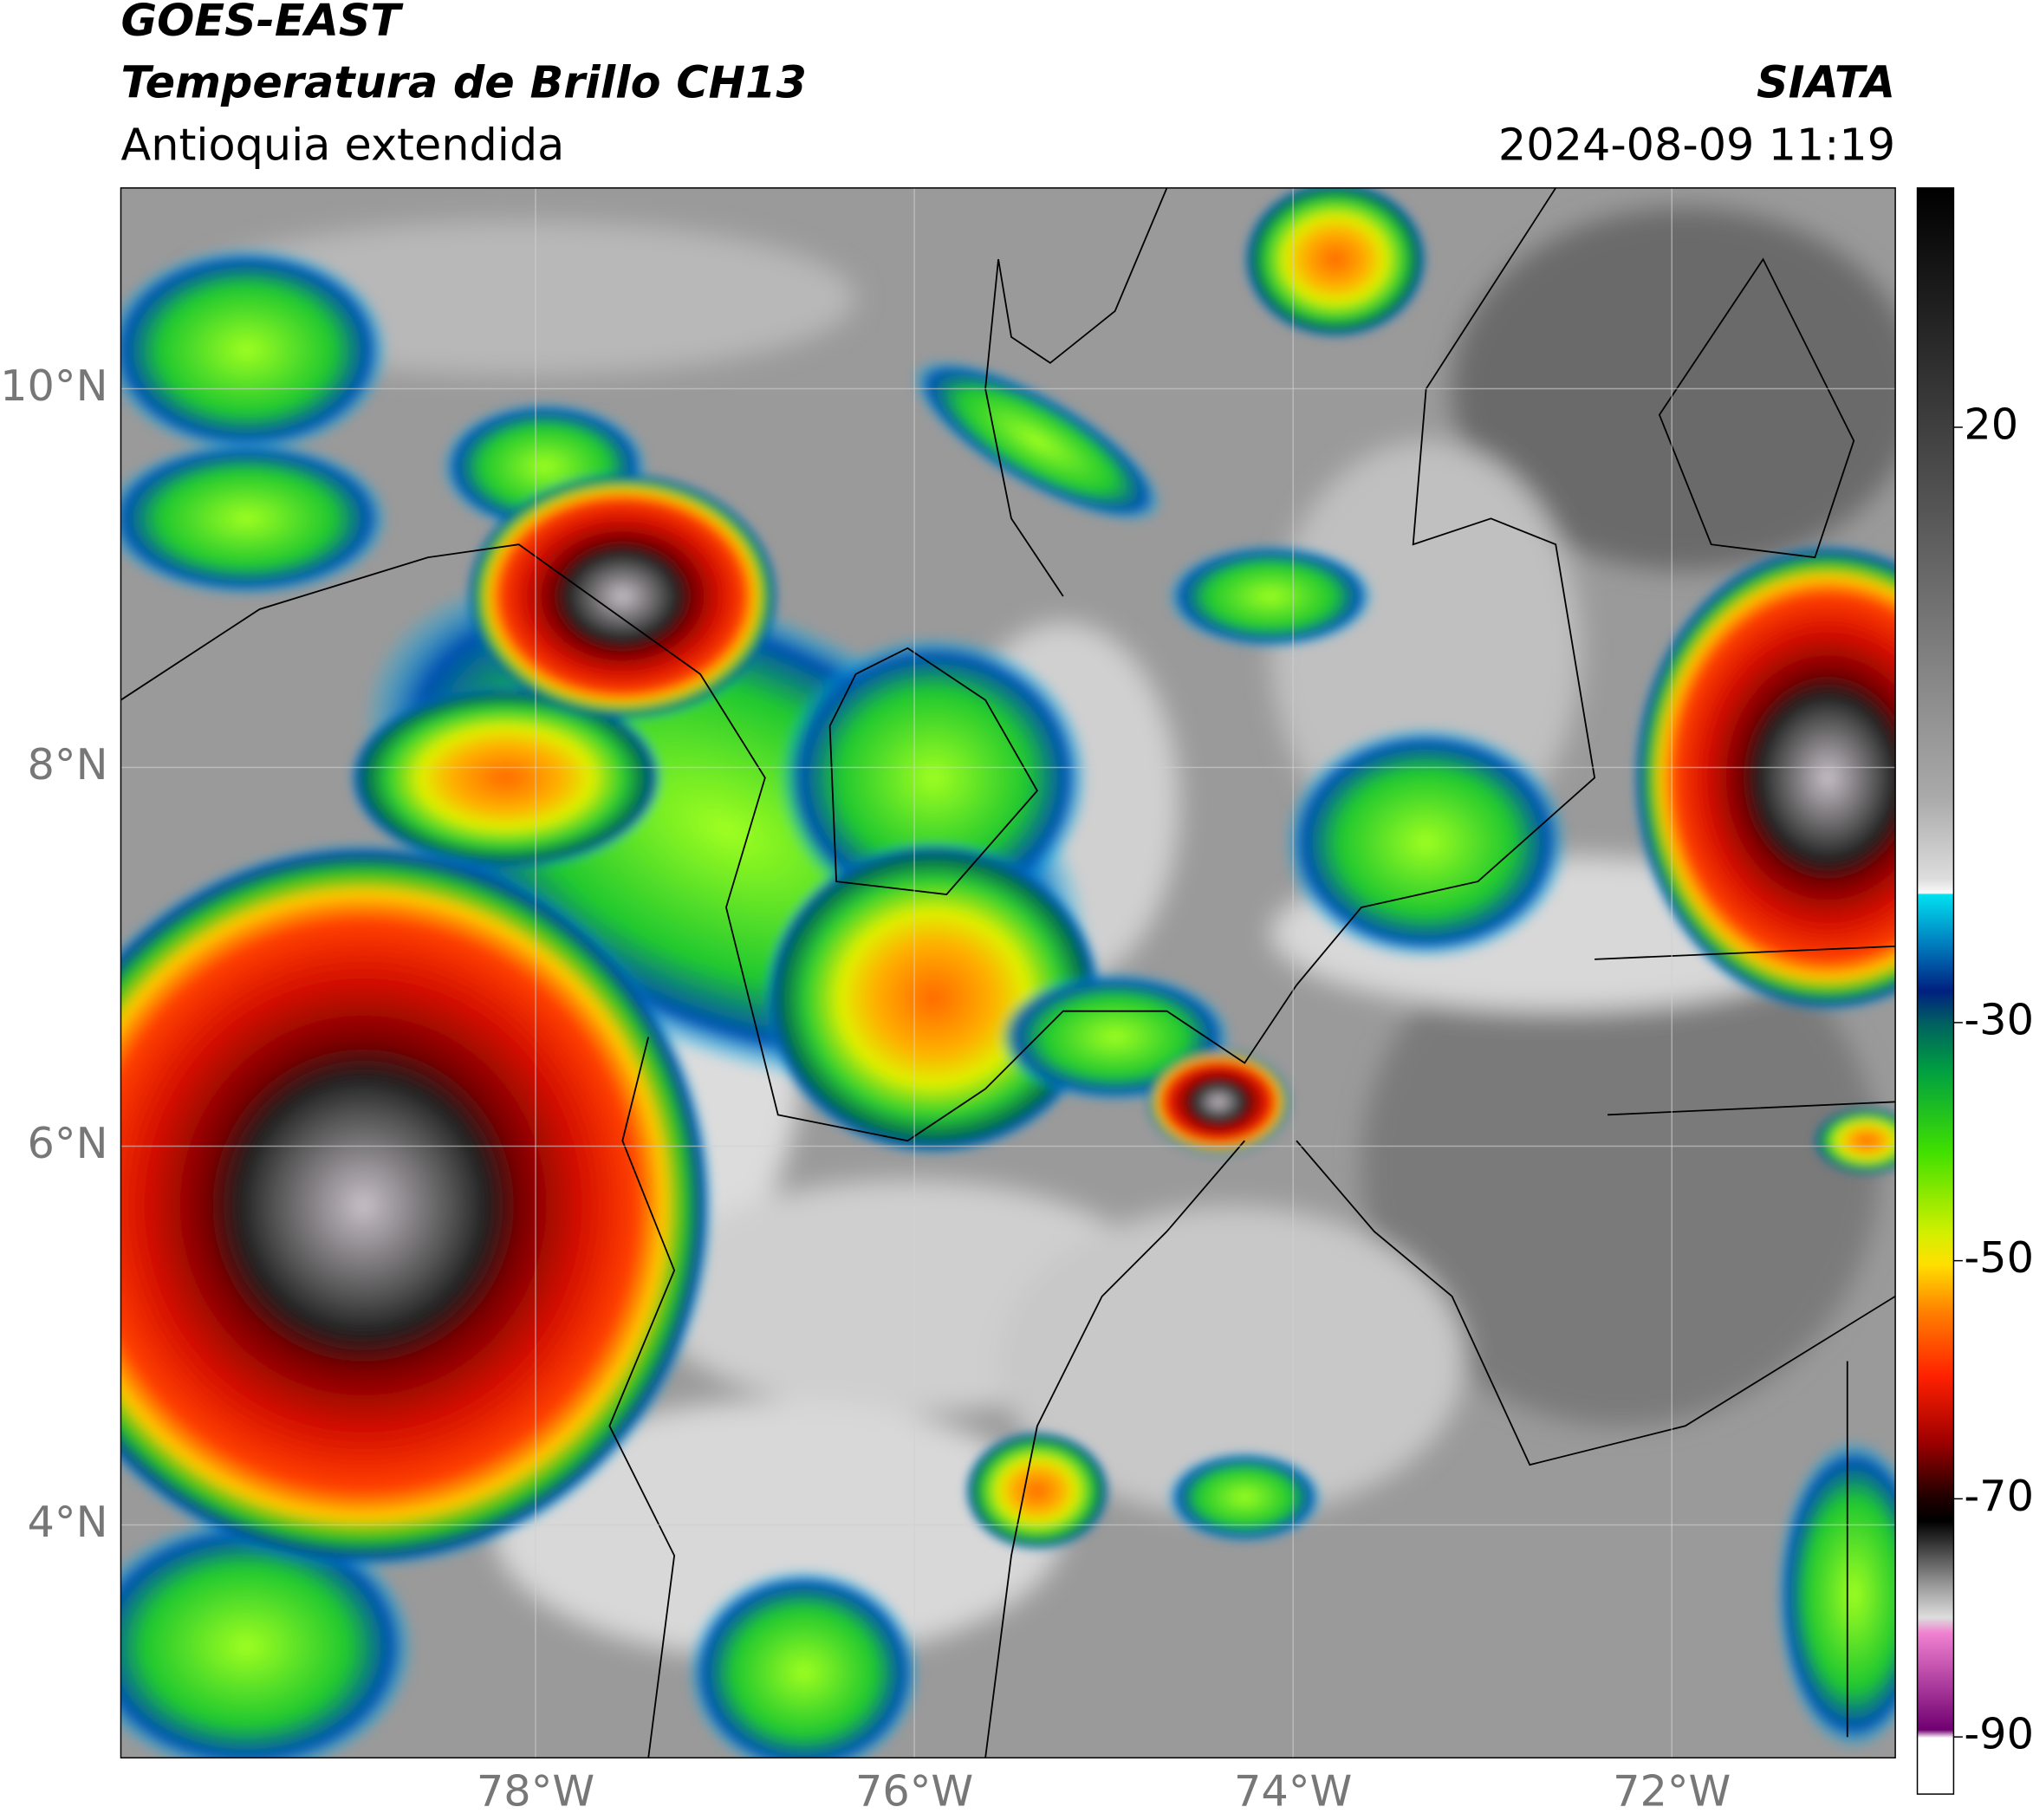  I want to click on datetime: 2024-08-09 11:19, so click(1696, 145).